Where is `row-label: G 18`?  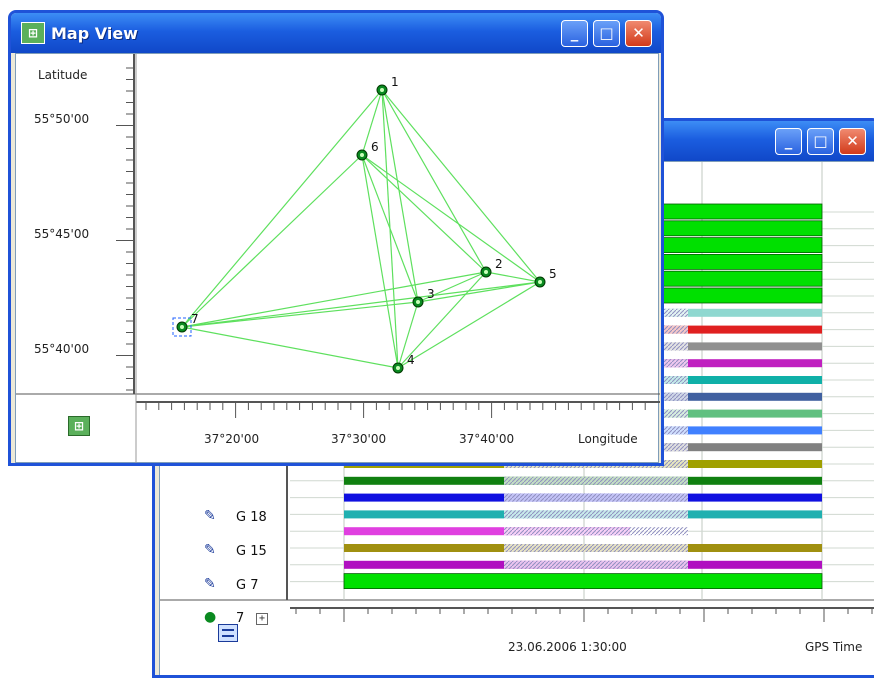 row-label: G 18 is located at coordinates (251, 517).